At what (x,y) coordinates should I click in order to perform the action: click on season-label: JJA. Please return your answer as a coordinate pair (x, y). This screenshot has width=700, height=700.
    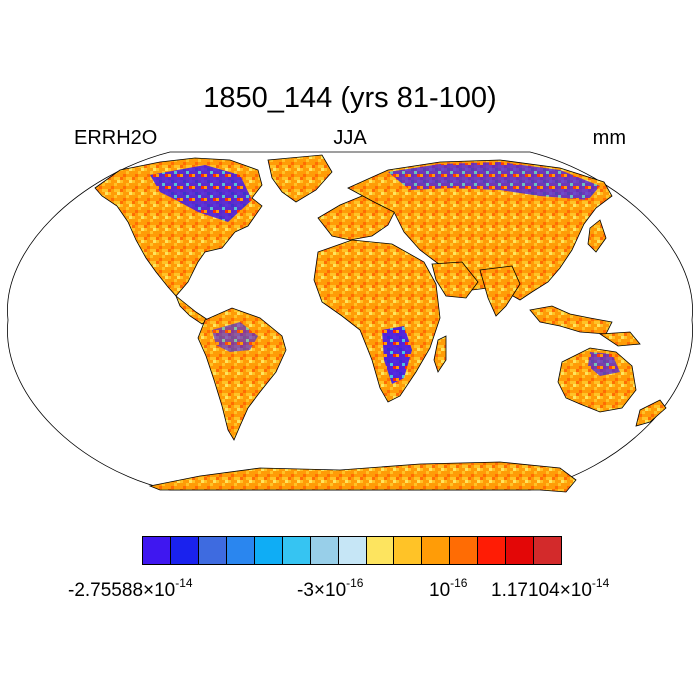
    Looking at the image, I should click on (350, 138).